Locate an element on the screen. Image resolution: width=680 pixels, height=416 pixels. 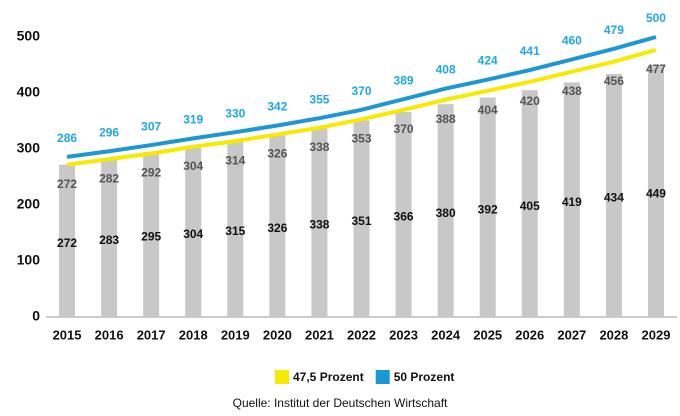
line-value-label: 307 is located at coordinates (151, 126).